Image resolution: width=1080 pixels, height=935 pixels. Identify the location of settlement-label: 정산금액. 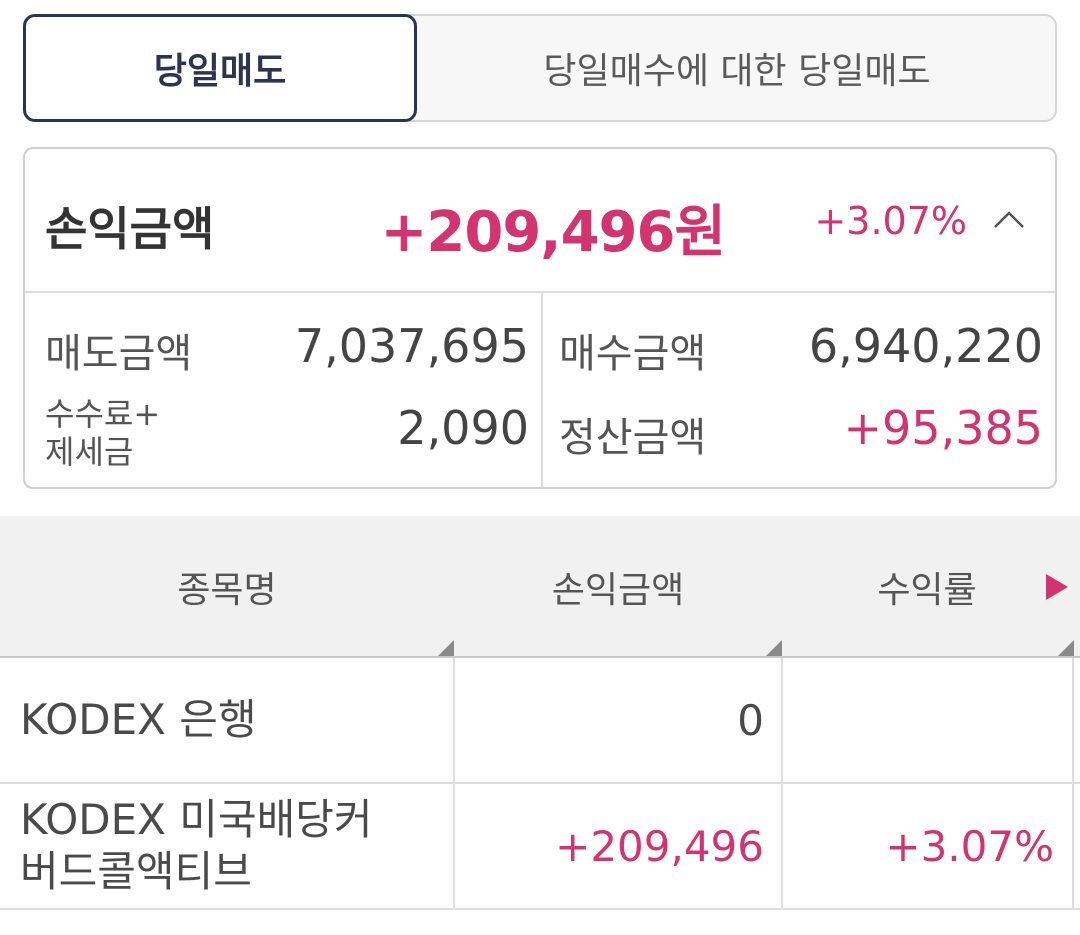
(633, 438).